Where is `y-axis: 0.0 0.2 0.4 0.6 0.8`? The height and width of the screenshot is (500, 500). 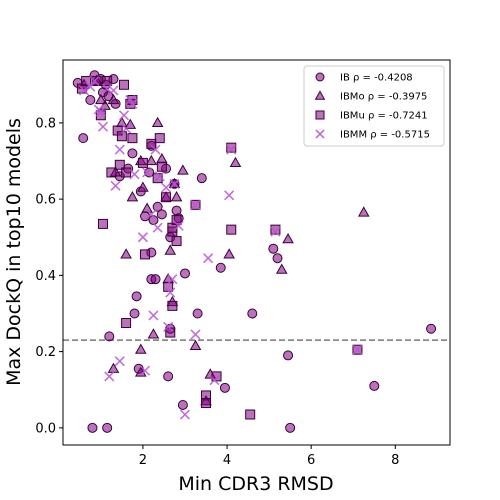 y-axis: 0.0 0.2 0.4 0.6 0.8 is located at coordinates (49, 276).